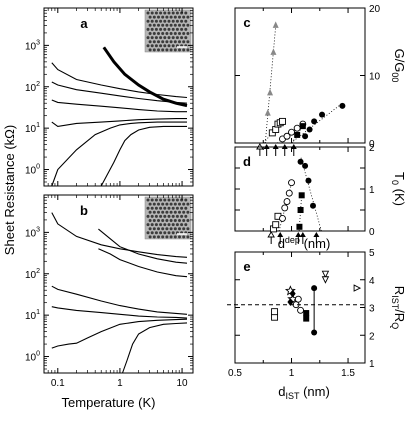  Describe the element at coordinates (280, 234) in the screenshot. I see `arrow-head` at that location.